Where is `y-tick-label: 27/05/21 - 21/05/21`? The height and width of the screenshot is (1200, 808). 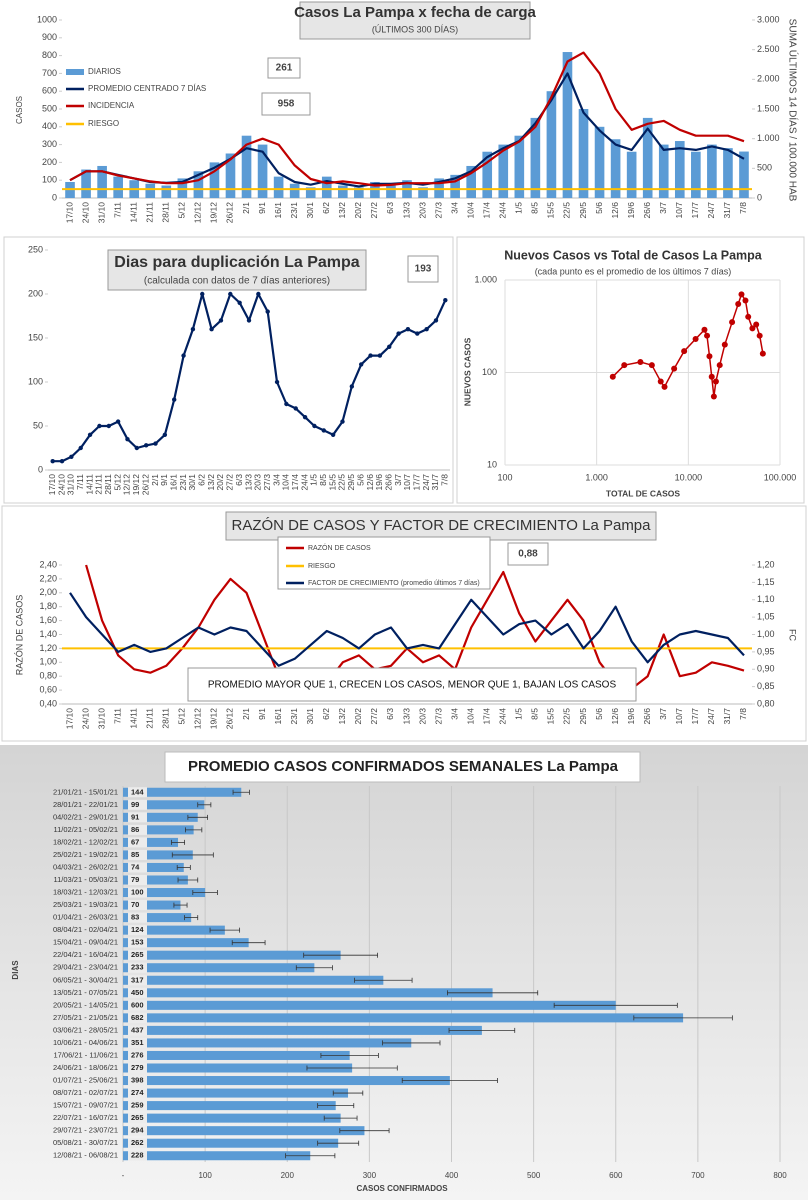 y-tick-label: 27/05/21 - 21/05/21 is located at coordinates (85, 1017).